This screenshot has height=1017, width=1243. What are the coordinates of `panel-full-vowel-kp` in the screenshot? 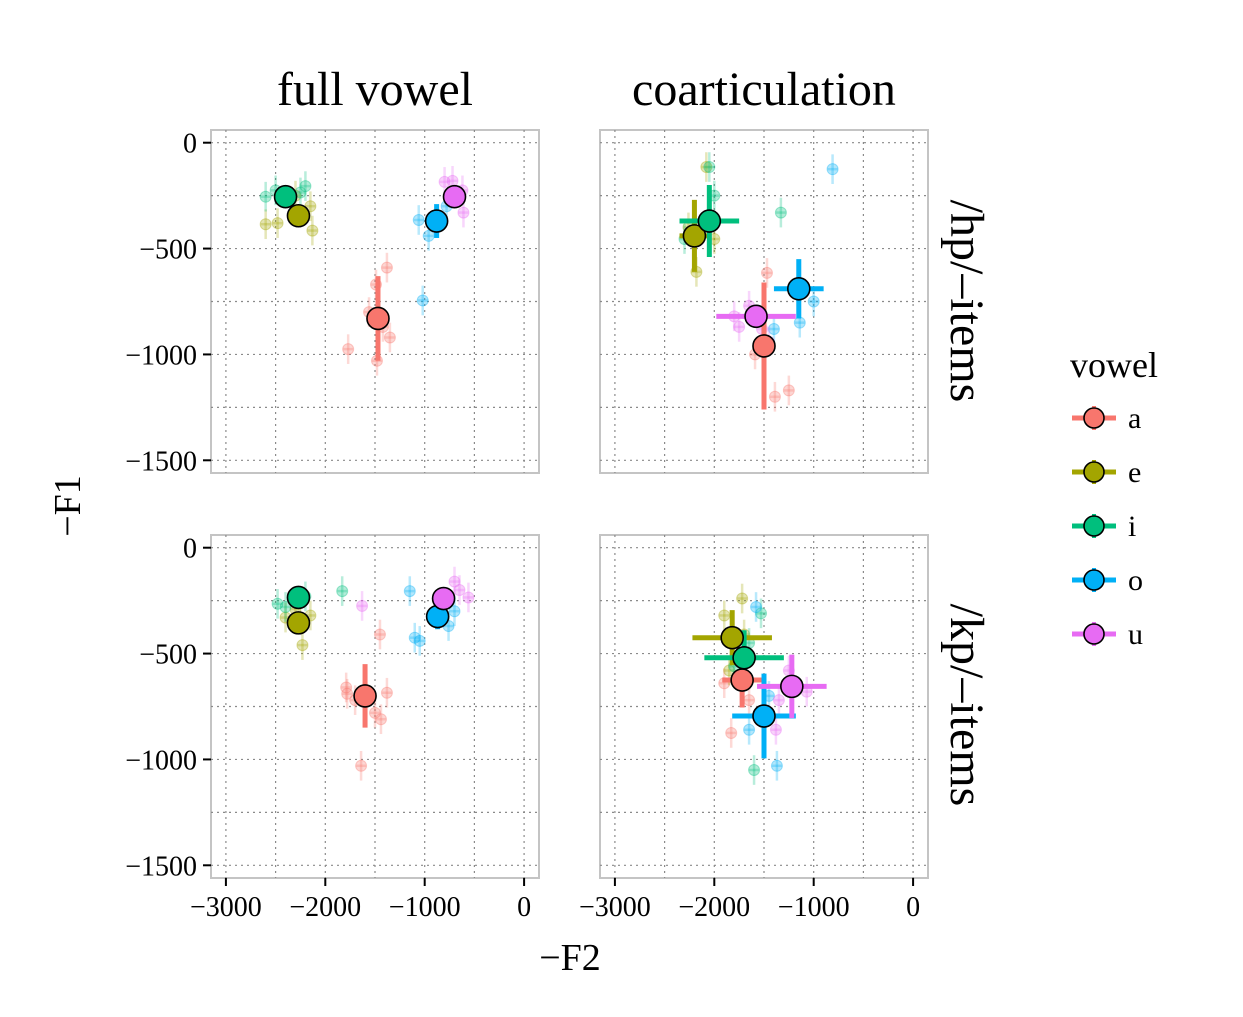 It's located at (375, 706).